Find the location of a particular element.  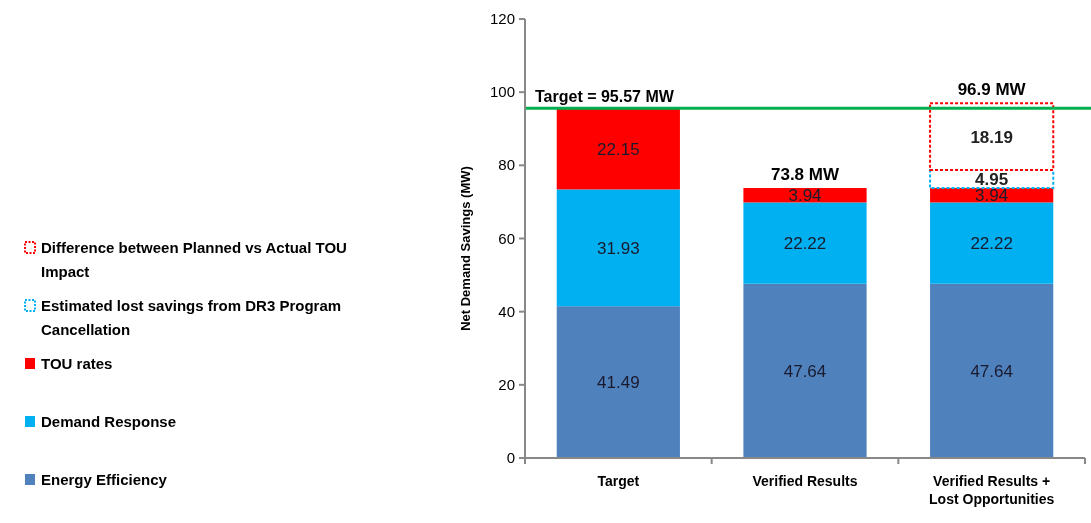

y-tick-label: 40 is located at coordinates (506, 311).